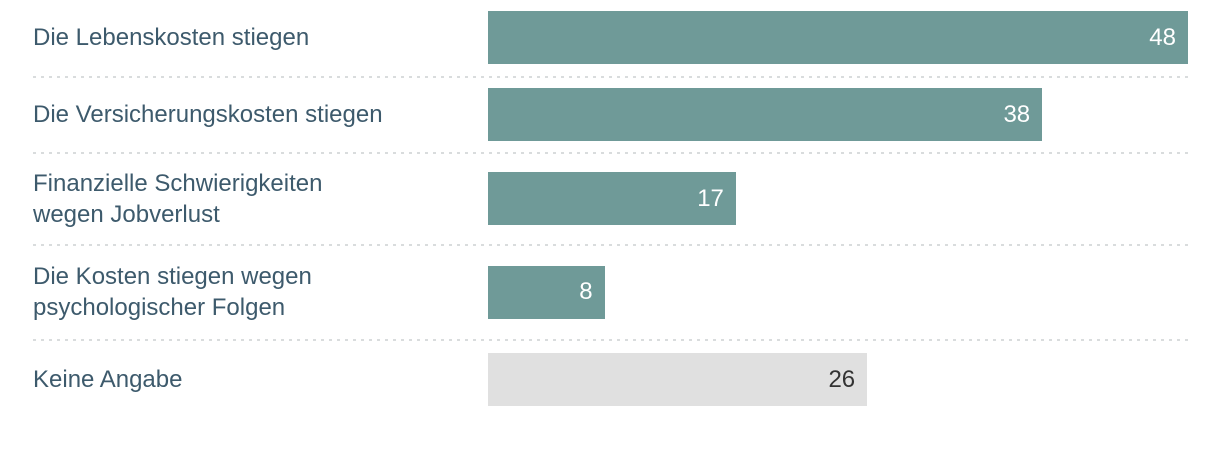 This screenshot has height=454, width=1220. Describe the element at coordinates (108, 379) in the screenshot. I see `category-label: Keine Angabe` at that location.